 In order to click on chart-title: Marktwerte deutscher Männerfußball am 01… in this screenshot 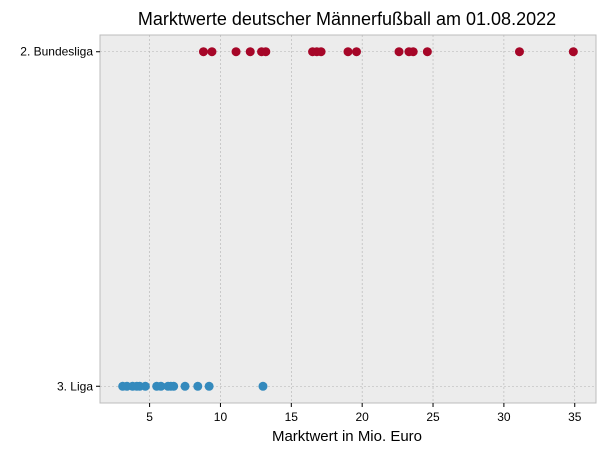, I will do `click(347, 19)`.